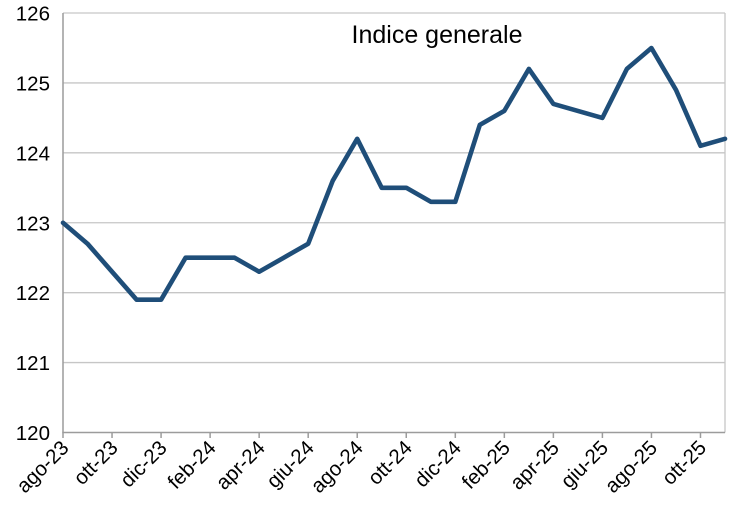 This screenshot has height=513, width=733. What do you see at coordinates (144, 464) in the screenshot?
I see `x-axis-tick-label: dic-23` at bounding box center [144, 464].